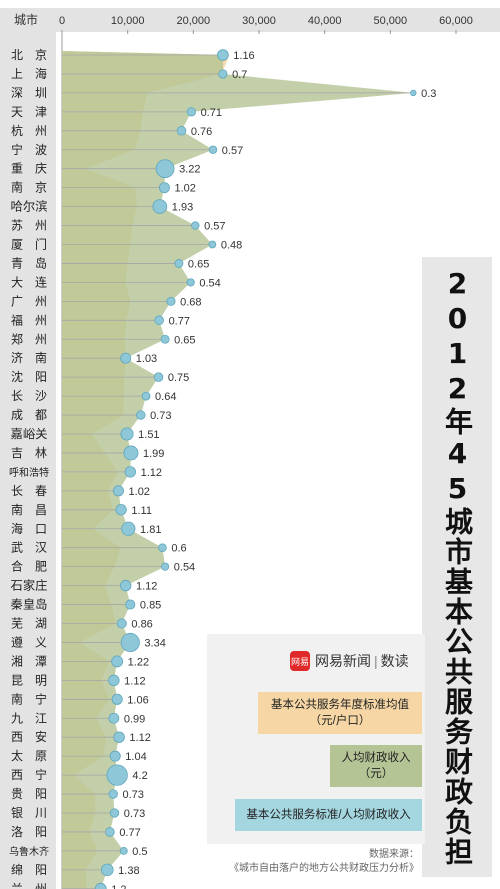 Image resolution: width=500 pixels, height=889 pixels. I want to click on ratio-value-label: 0.57, so click(232, 151).